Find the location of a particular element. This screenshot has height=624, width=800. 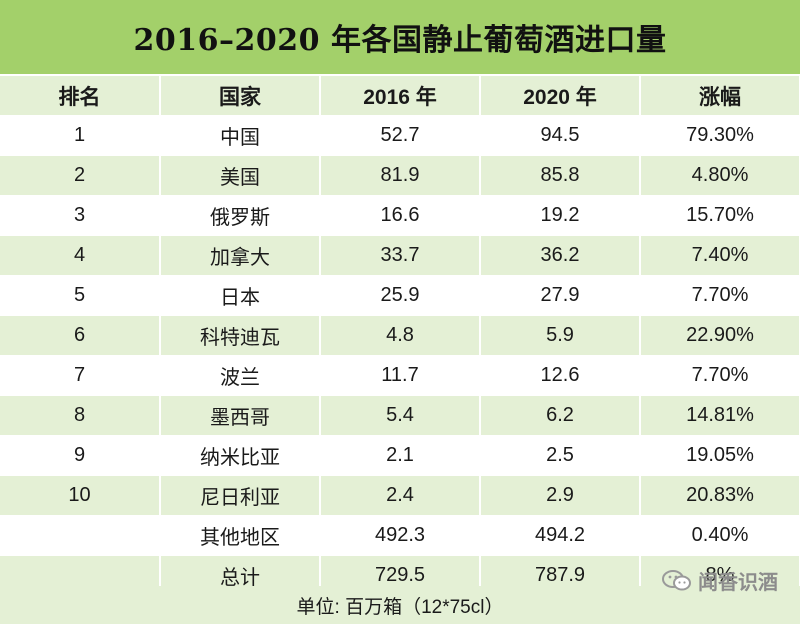

value-2020-cell: 2.5 is located at coordinates (560, 455).